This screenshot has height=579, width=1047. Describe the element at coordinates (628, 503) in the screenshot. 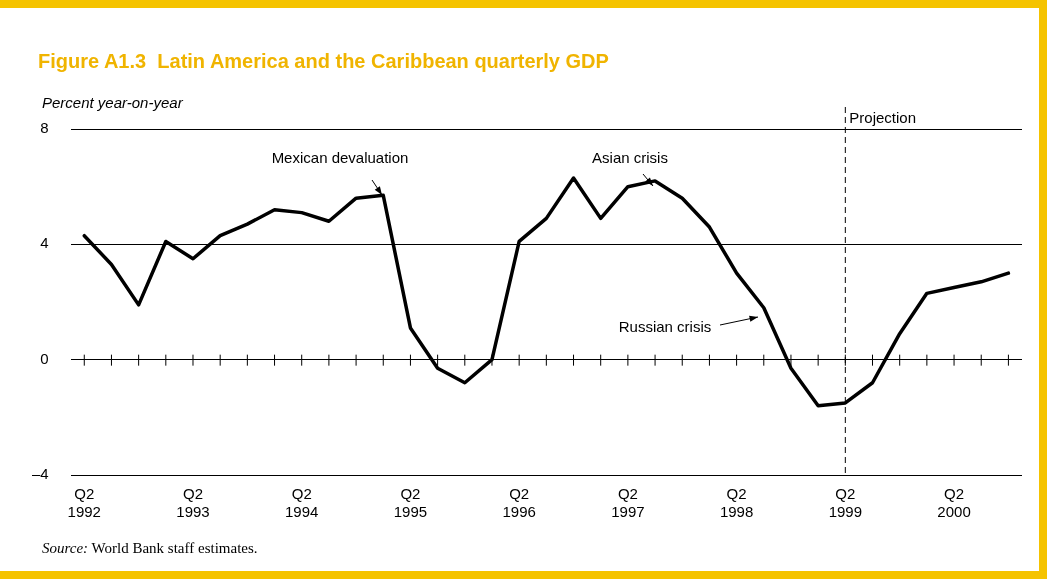

I see `x-tick-label: Q2 1997` at that location.